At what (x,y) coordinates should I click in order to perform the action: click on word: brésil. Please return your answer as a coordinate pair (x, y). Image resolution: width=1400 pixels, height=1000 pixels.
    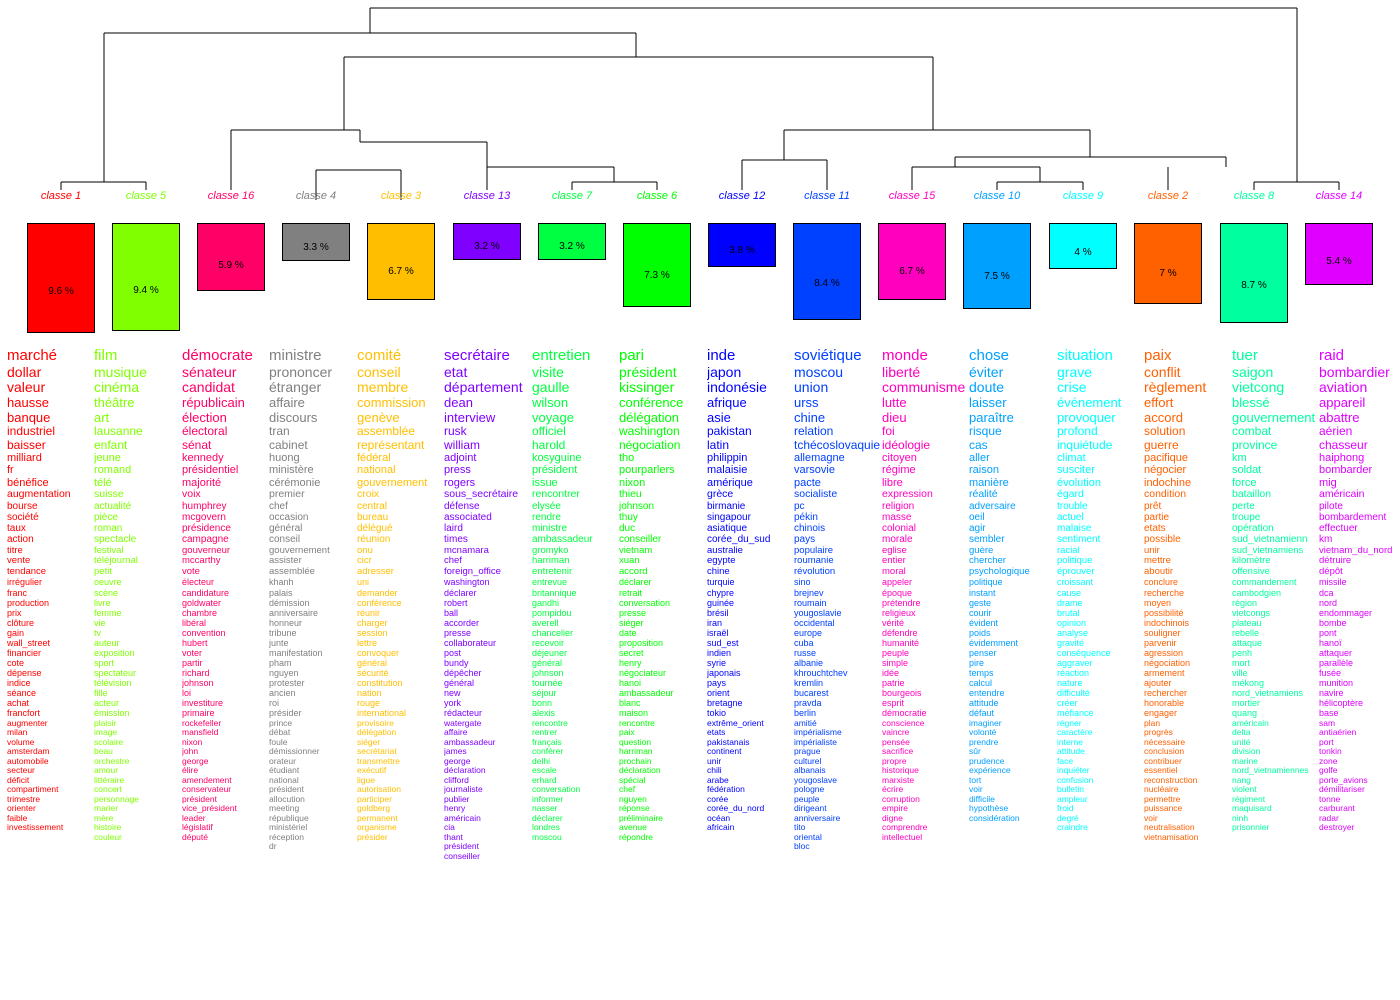
    Looking at the image, I should click on (718, 612).